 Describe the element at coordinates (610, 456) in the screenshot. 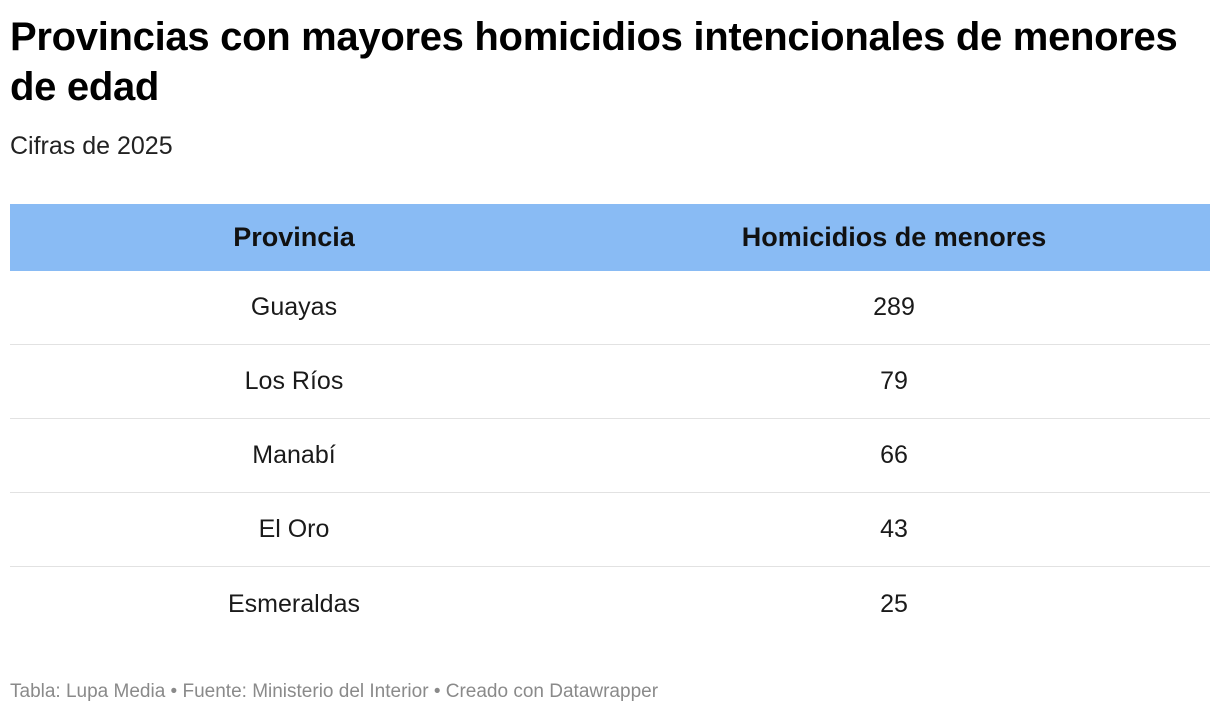

I see `table-row: Manabí 66` at that location.